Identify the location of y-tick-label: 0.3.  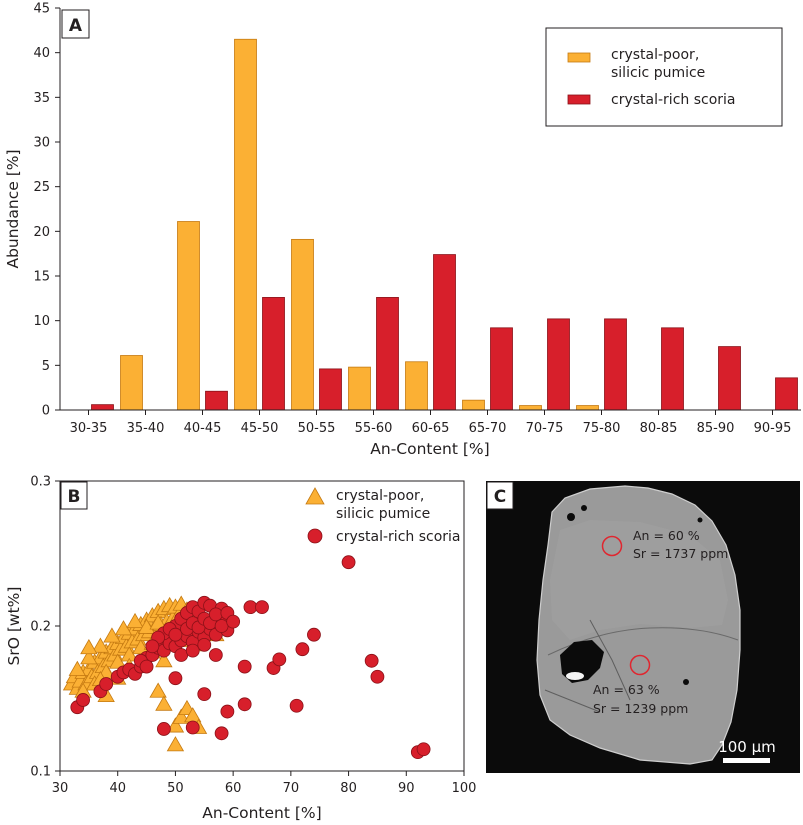
(40, 482).